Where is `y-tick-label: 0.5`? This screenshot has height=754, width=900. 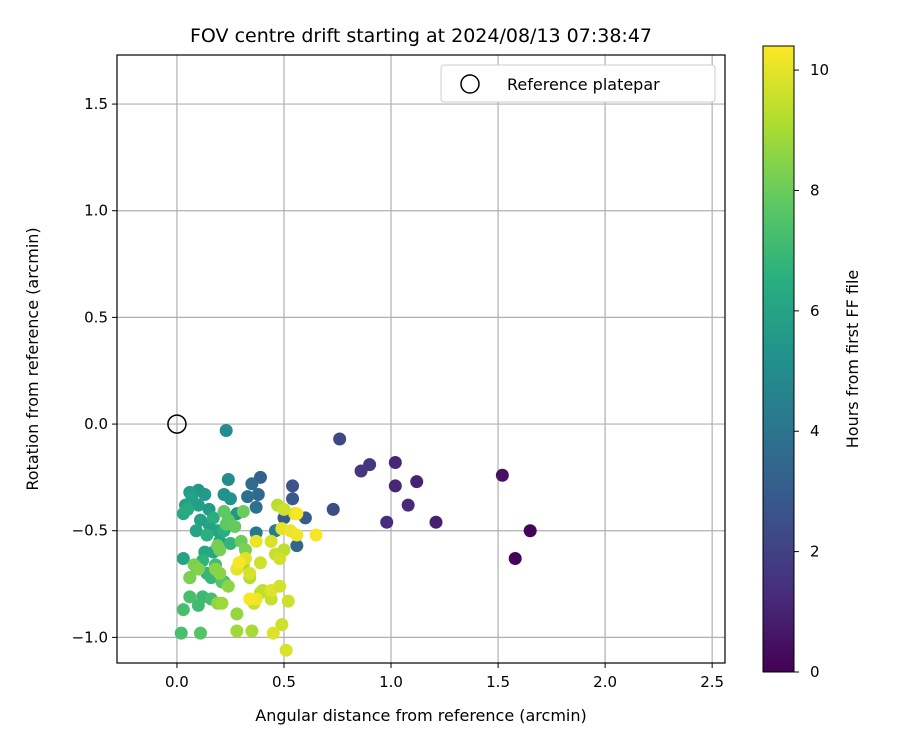 y-tick-label: 0.5 is located at coordinates (96, 317).